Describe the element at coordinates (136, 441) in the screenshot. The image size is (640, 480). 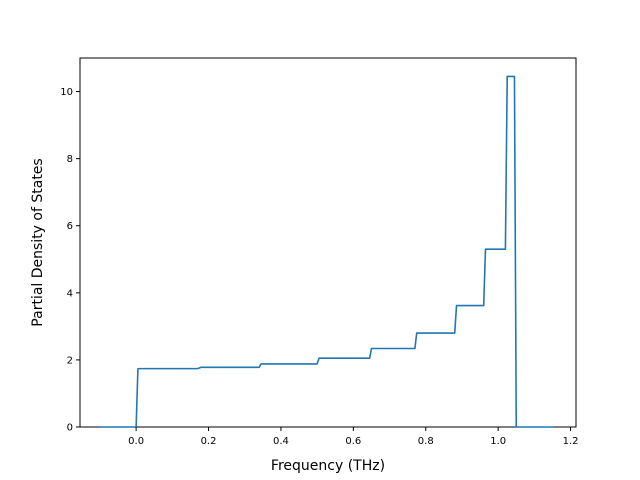
I see `x-tick-label: 0.0` at that location.